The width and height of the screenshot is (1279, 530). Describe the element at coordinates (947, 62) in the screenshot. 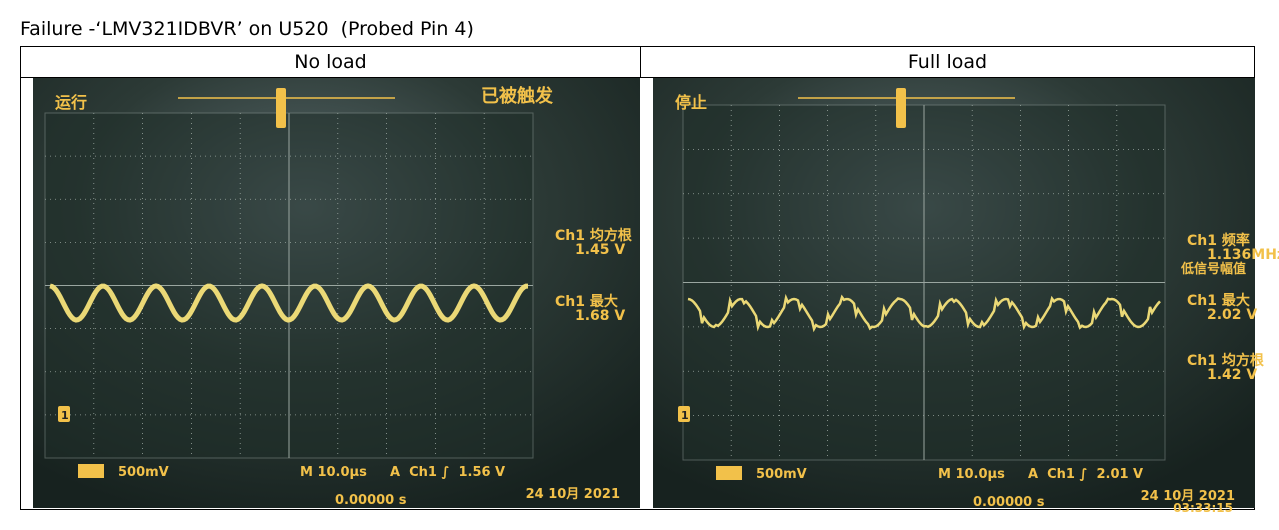

I see `column-header: Full load` at that location.